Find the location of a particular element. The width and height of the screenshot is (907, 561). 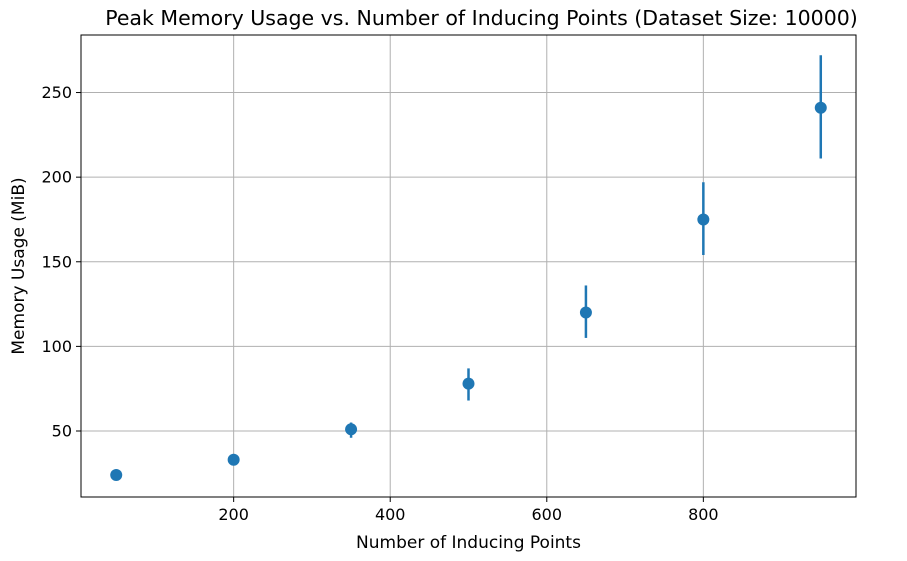

y-tick-label: 200 is located at coordinates (56, 177).